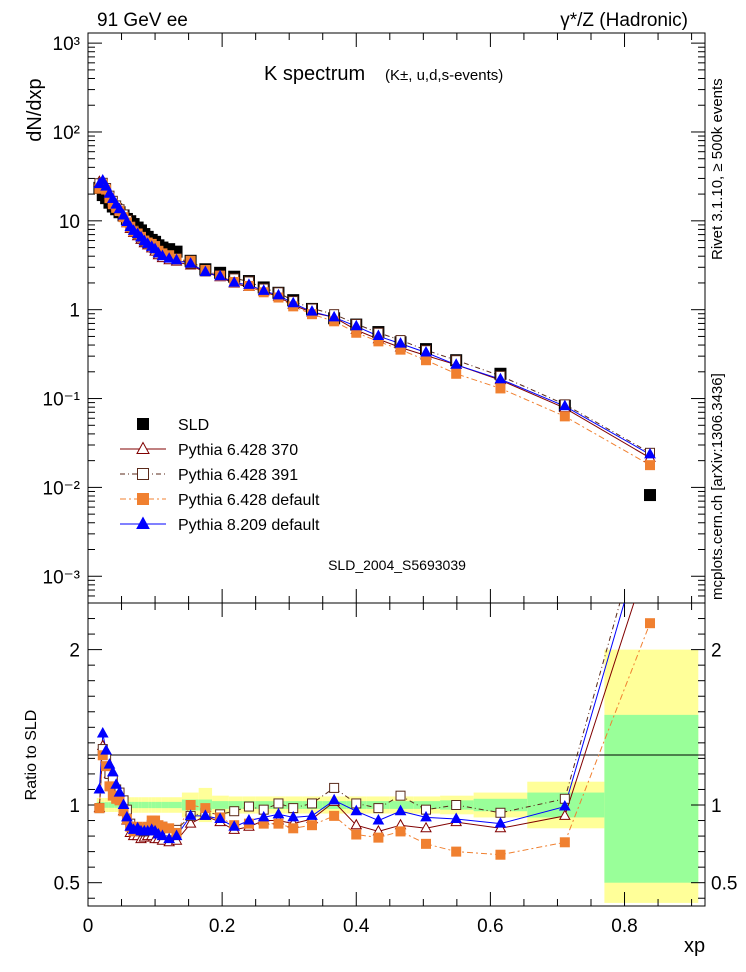  I want to click on y-tick-label: 10, so click(69, 222).